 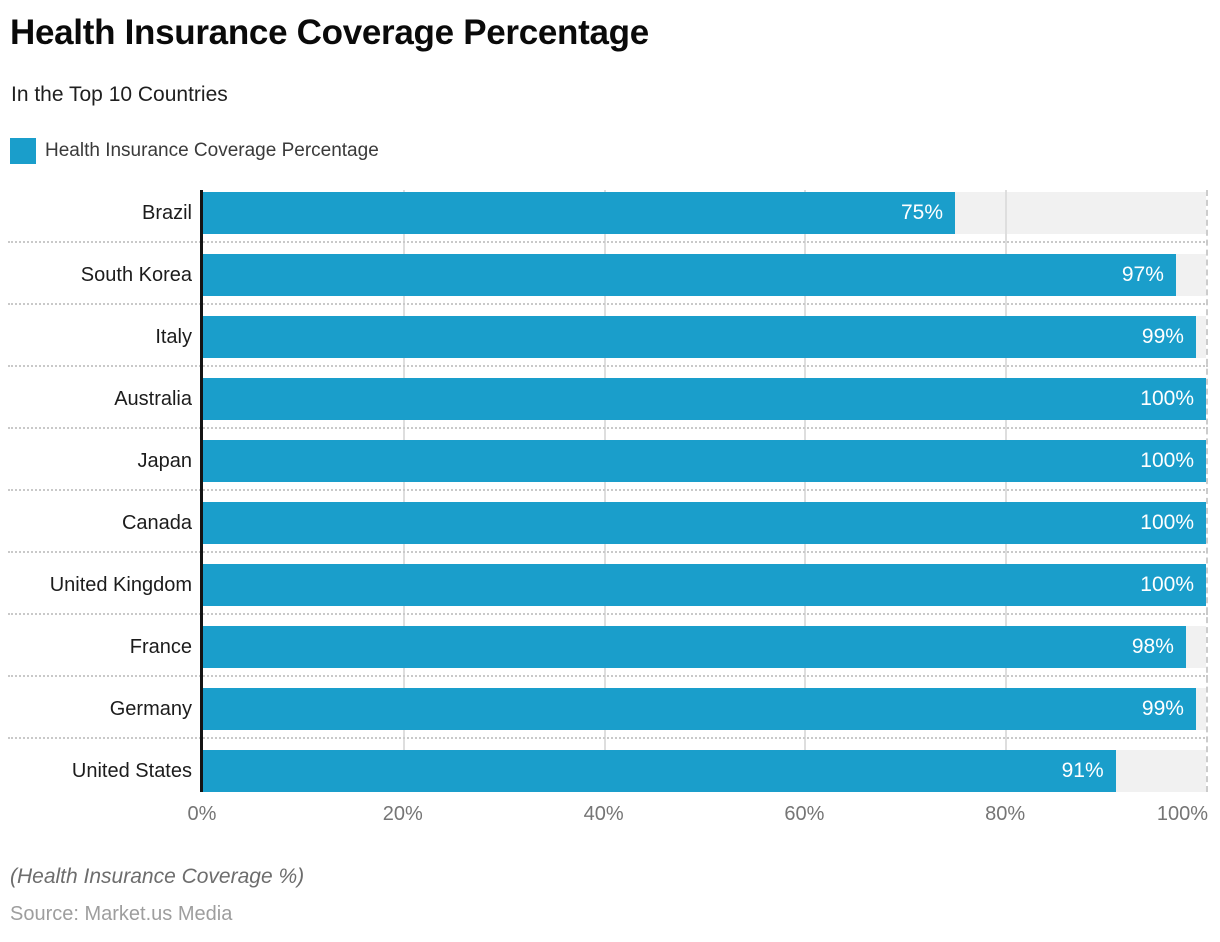 What do you see at coordinates (166, 212) in the screenshot?
I see `category-label: Brazil` at bounding box center [166, 212].